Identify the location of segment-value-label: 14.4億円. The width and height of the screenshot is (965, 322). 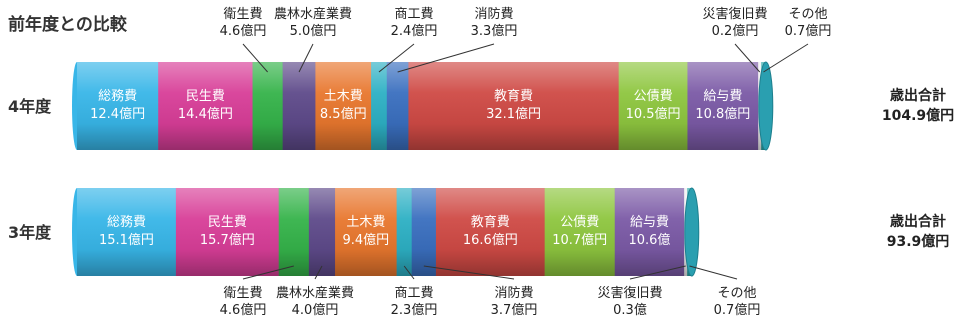
(205, 114).